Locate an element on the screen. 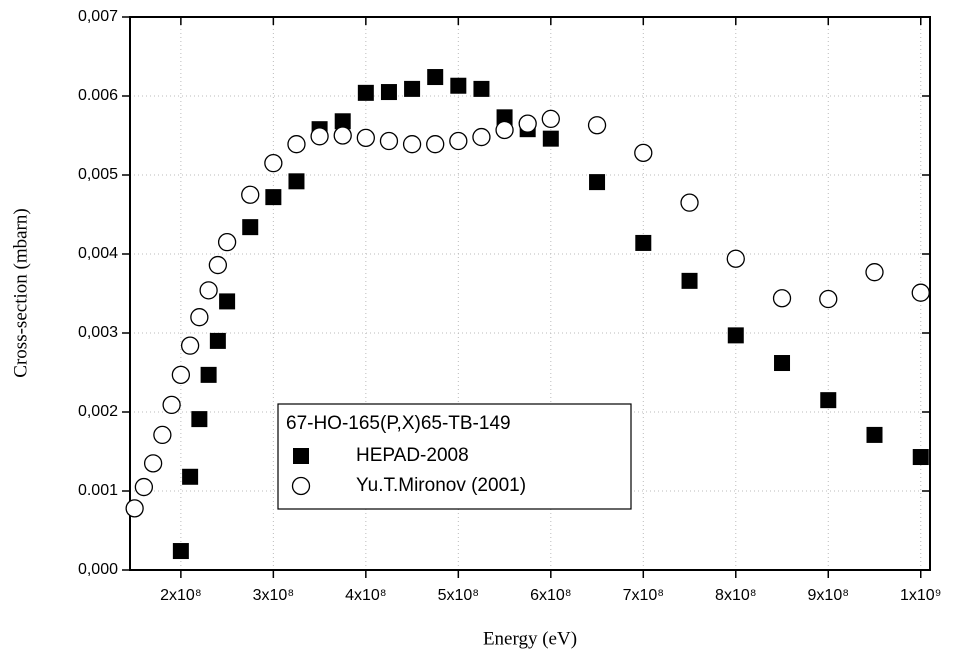  legend-box is located at coordinates (454, 456).